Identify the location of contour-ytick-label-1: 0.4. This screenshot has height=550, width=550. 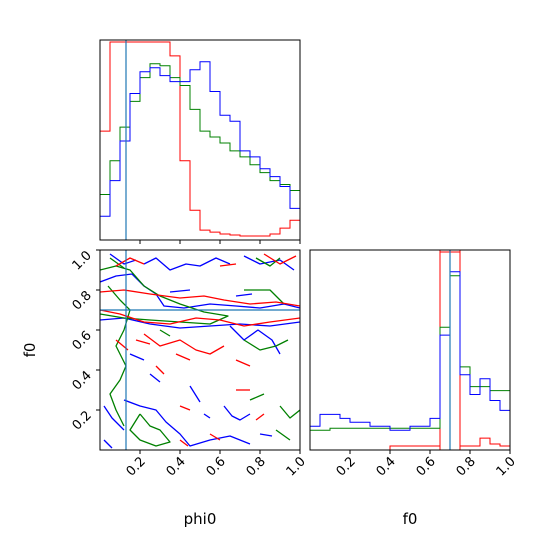
(82, 380).